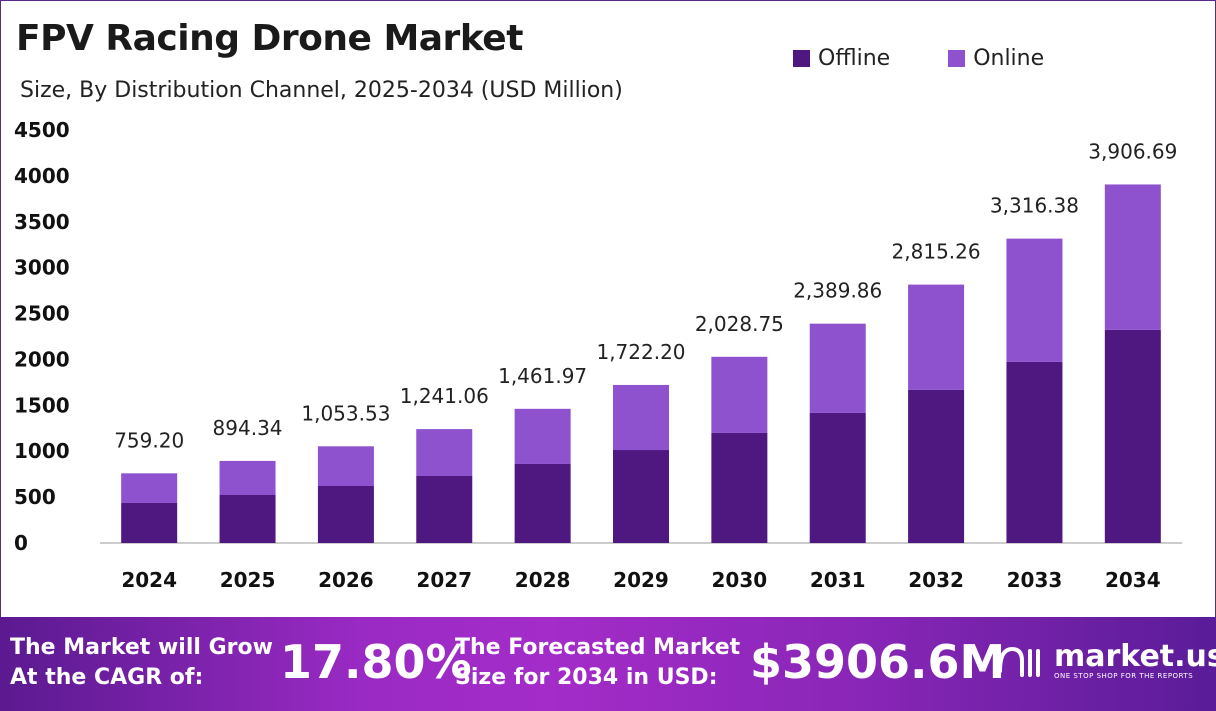 The image size is (1216, 711). What do you see at coordinates (42, 268) in the screenshot?
I see `y-tick-label: 3000` at bounding box center [42, 268].